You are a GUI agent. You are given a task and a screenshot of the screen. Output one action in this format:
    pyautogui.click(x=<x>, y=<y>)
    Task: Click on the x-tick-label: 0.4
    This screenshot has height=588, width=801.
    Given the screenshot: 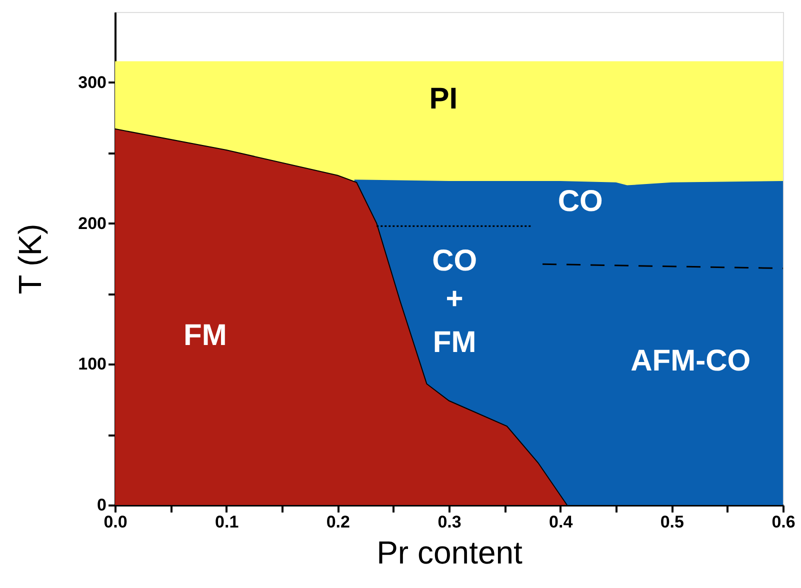 What is the action you would take?
    pyautogui.click(x=561, y=522)
    